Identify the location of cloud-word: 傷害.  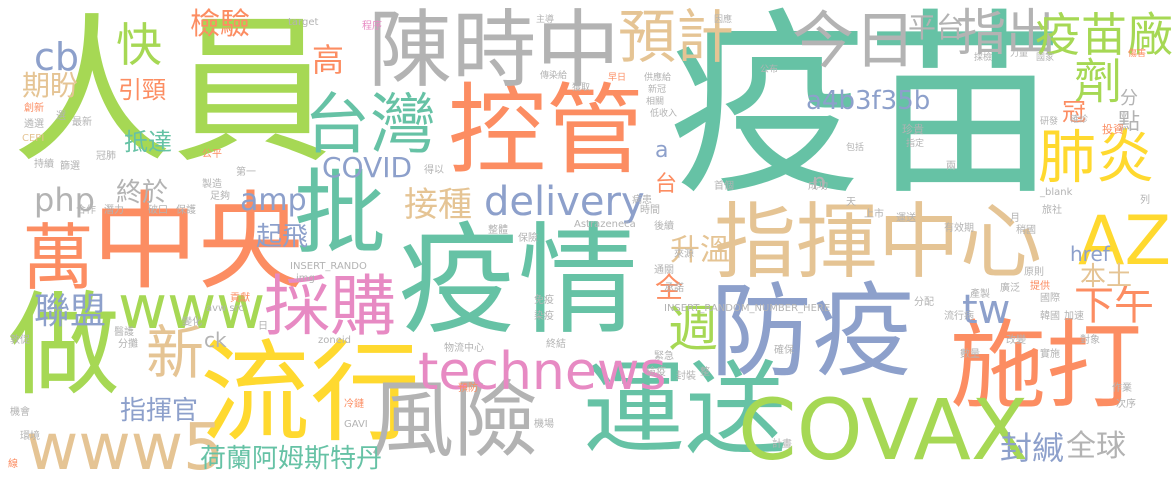
(1137, 54).